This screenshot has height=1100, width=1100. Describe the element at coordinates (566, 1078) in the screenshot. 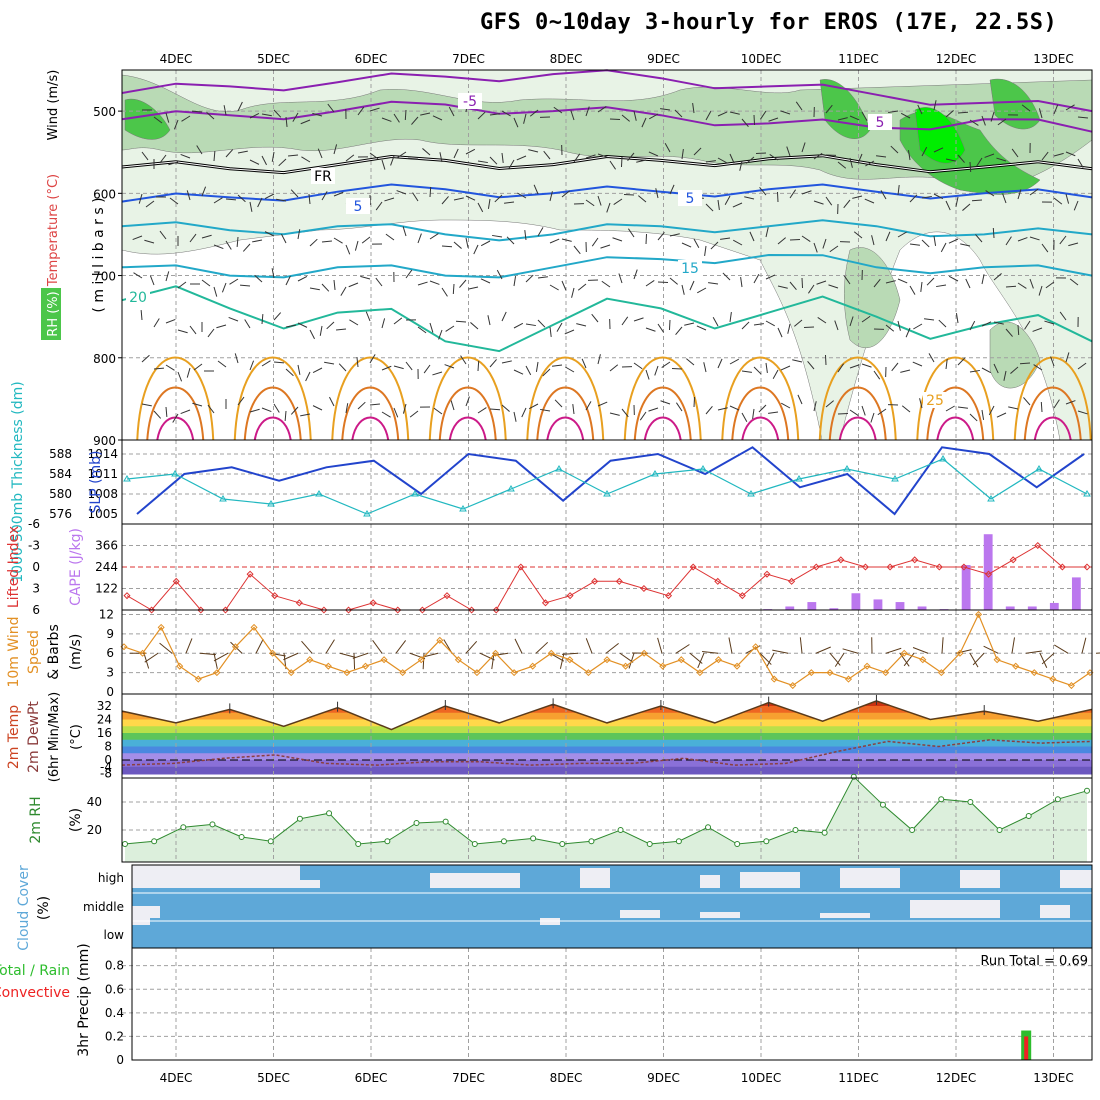

I see `date-label-bottom: 8DEC` at that location.